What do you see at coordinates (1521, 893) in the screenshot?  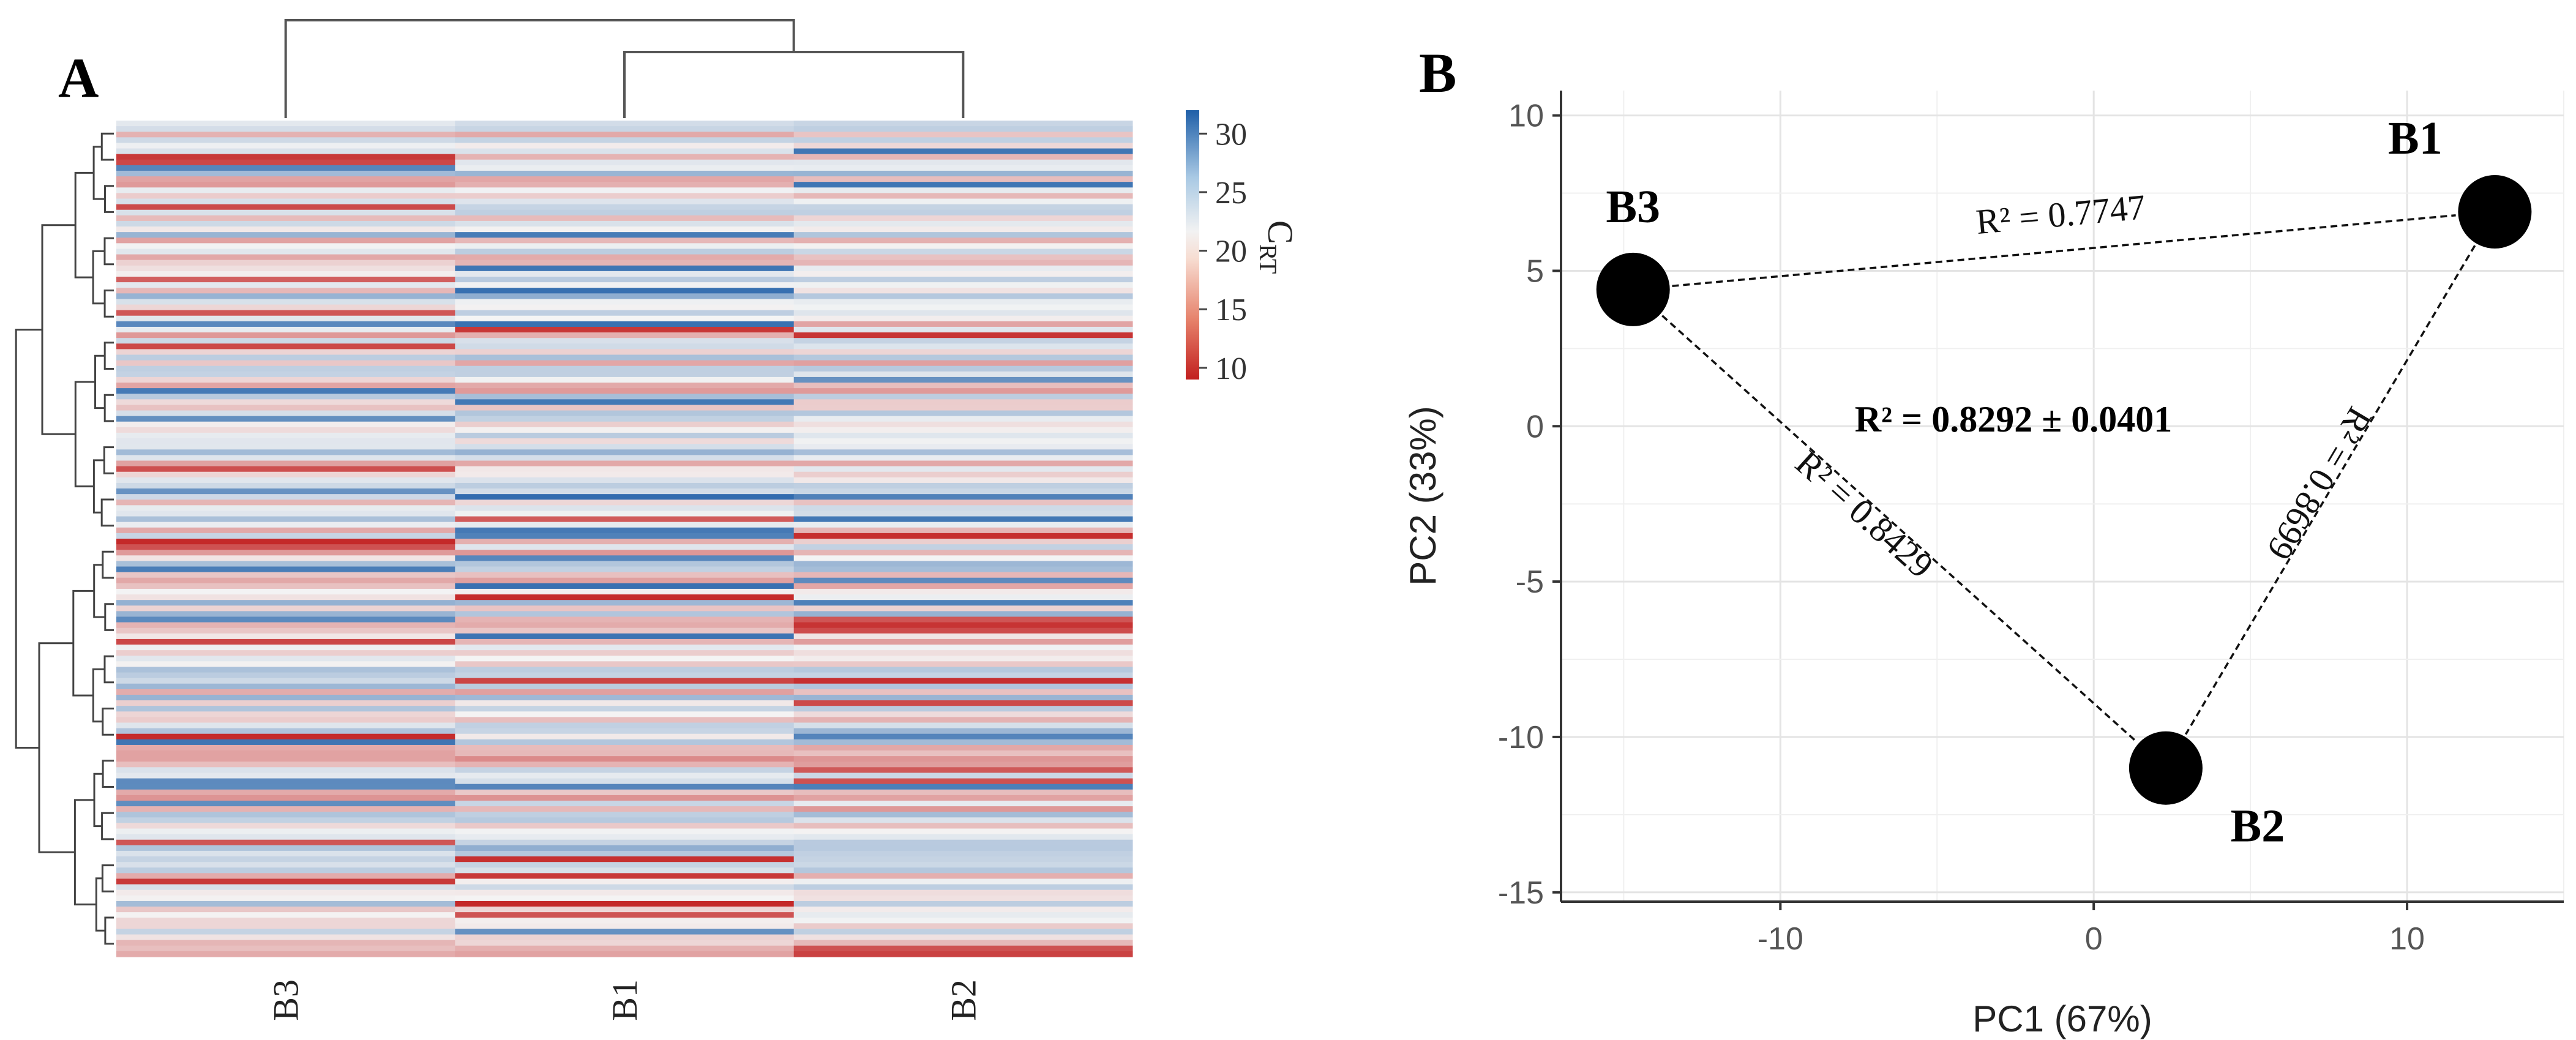 I see `y-tick-label: -15` at bounding box center [1521, 893].